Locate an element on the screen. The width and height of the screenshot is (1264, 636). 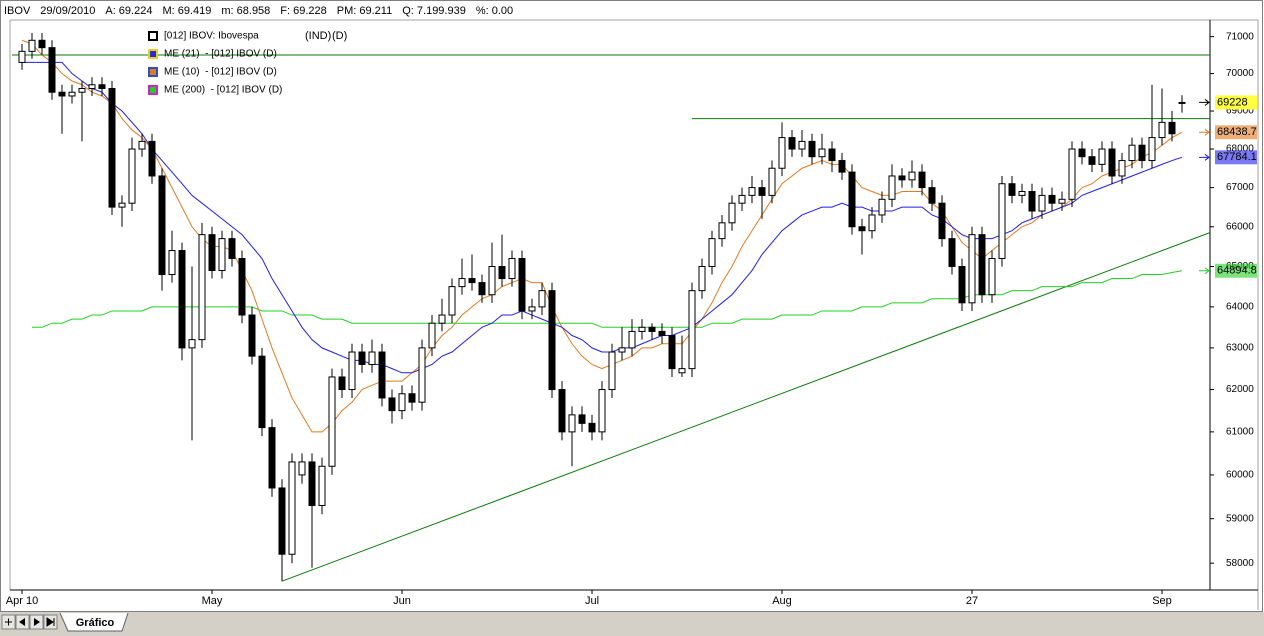
x-tick-label: Jun is located at coordinates (402, 601).